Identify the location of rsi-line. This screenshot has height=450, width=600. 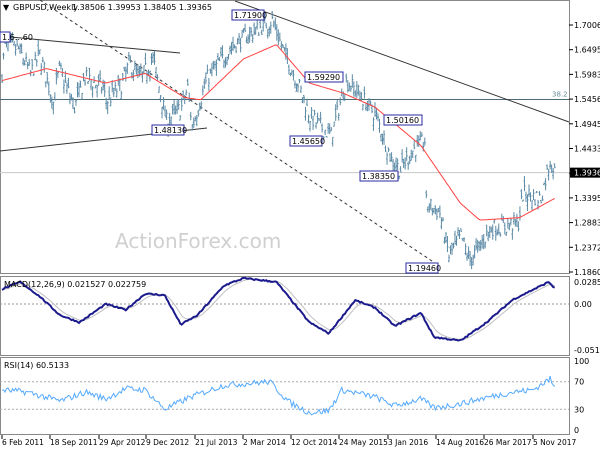
(278, 395).